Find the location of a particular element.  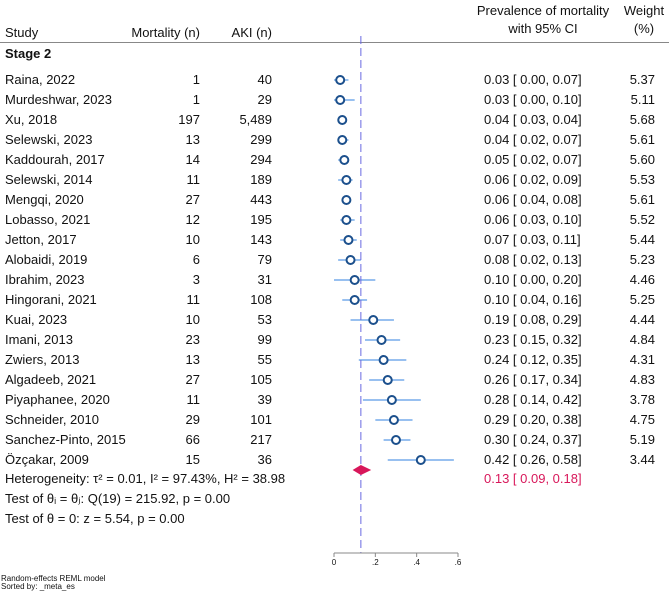

study-name: Özçakar, 2009 is located at coordinates (47, 459).